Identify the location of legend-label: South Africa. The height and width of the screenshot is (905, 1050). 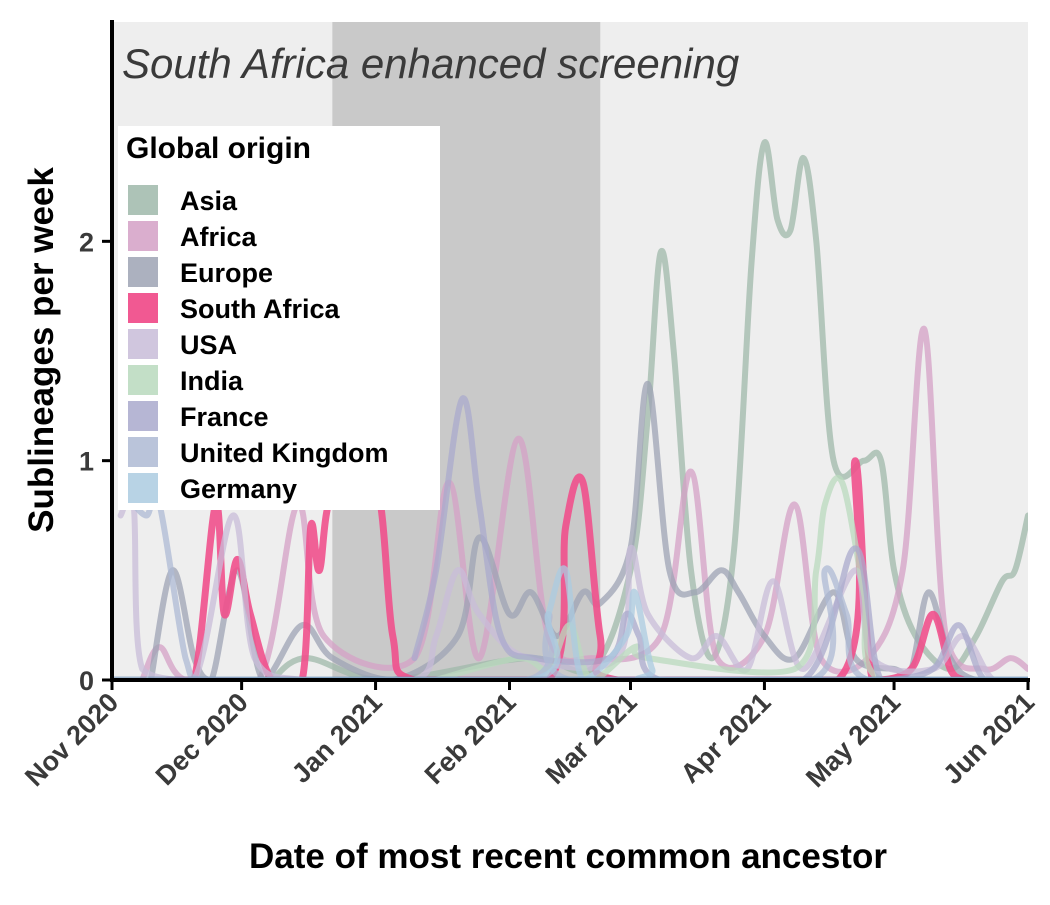
(260, 309).